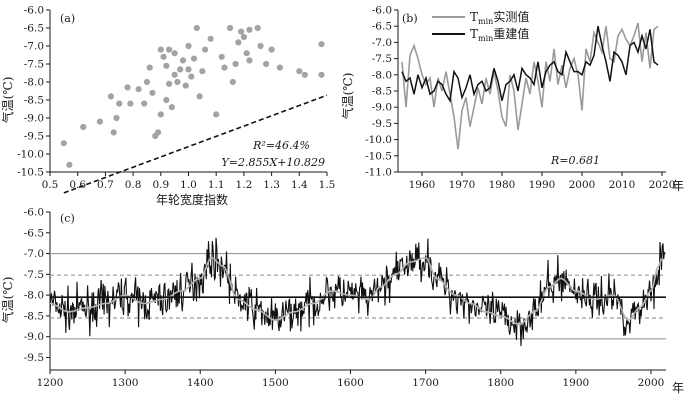  I want to click on panel-a-xtick-label: 1.5, so click(327, 185).